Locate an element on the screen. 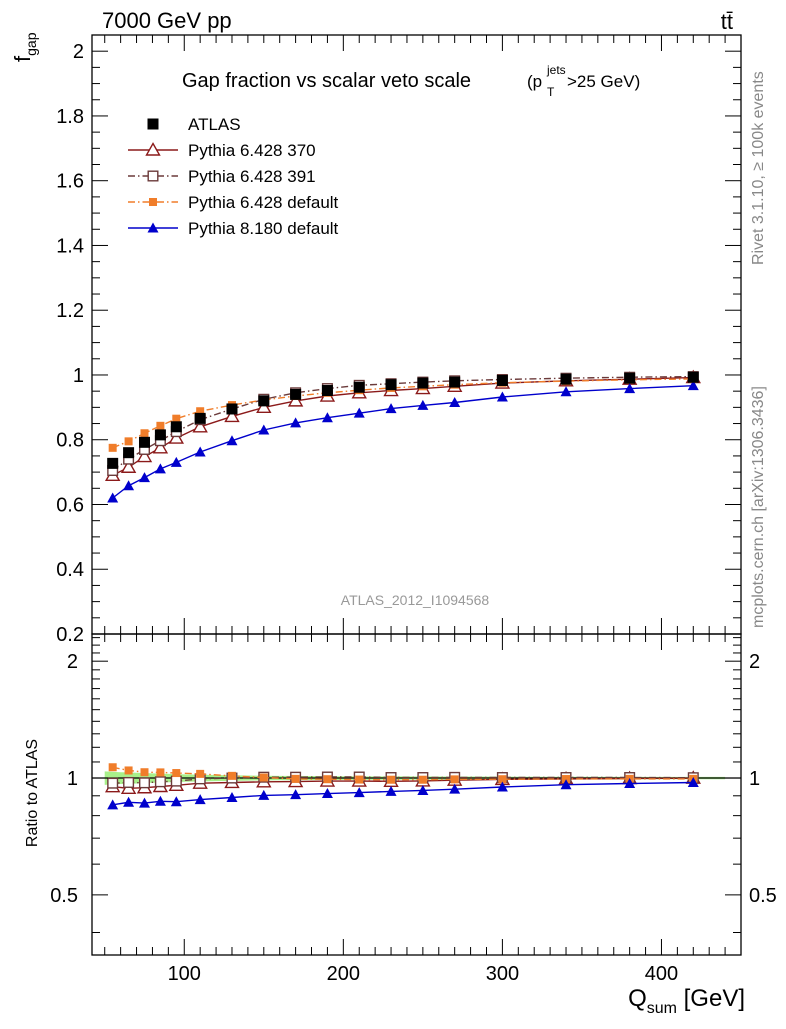  main-ytick-label: 1.4 is located at coordinates (70, 246).